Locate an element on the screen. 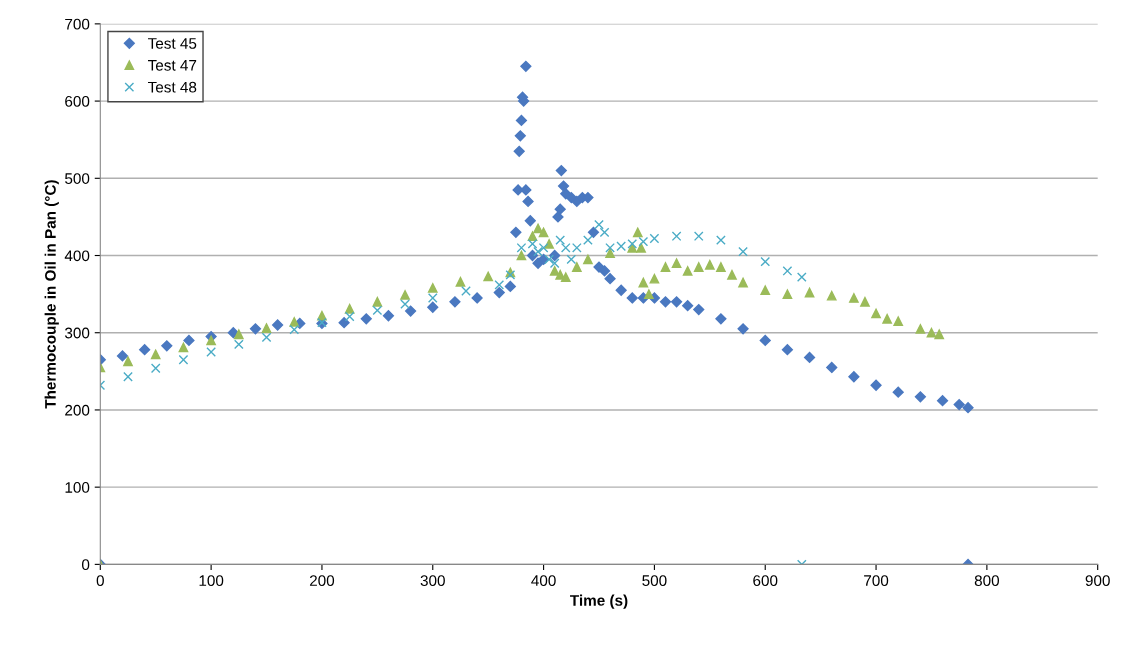  legend-label: Test 45 is located at coordinates (172, 43).